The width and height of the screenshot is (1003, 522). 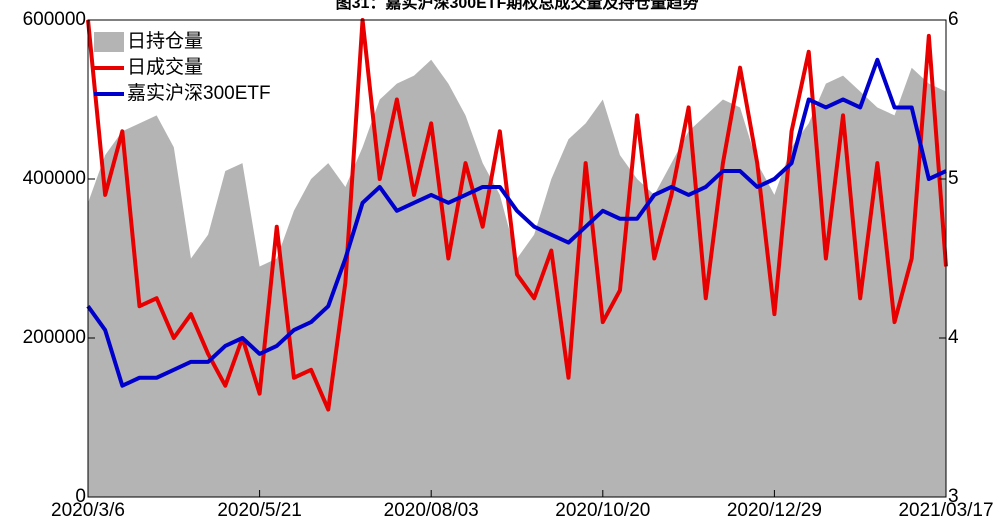 What do you see at coordinates (945, 510) in the screenshot?
I see `x-tick-label: 2021/03/17` at bounding box center [945, 510].